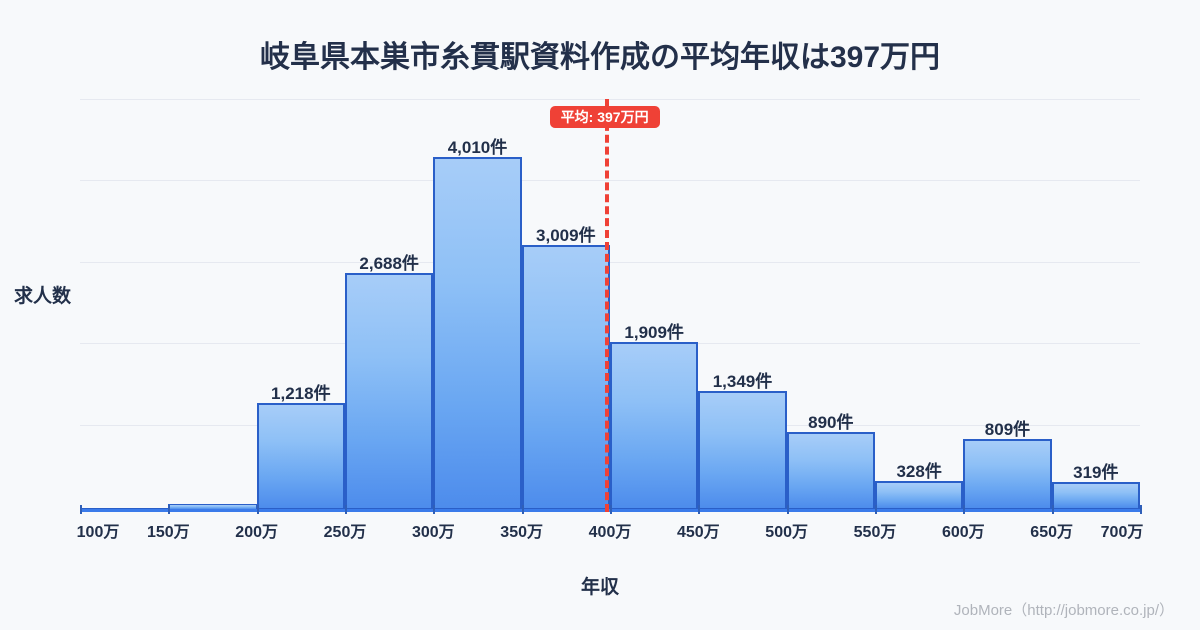 The width and height of the screenshot is (1200, 630). Describe the element at coordinates (599, 587) in the screenshot. I see `x-axis-title: 年収` at that location.